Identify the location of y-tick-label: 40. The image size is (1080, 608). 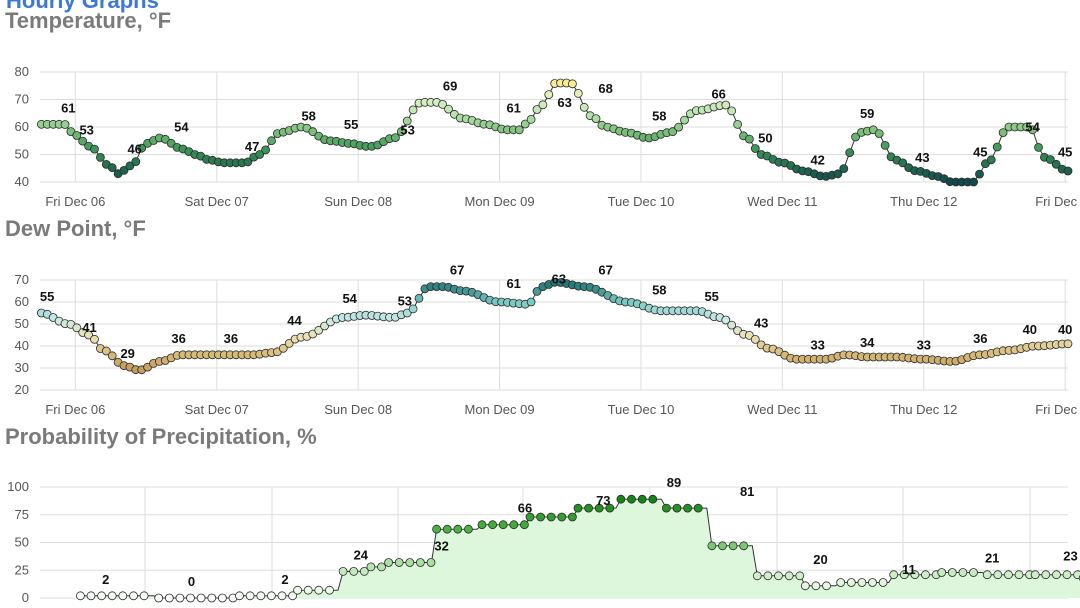
(22, 181).